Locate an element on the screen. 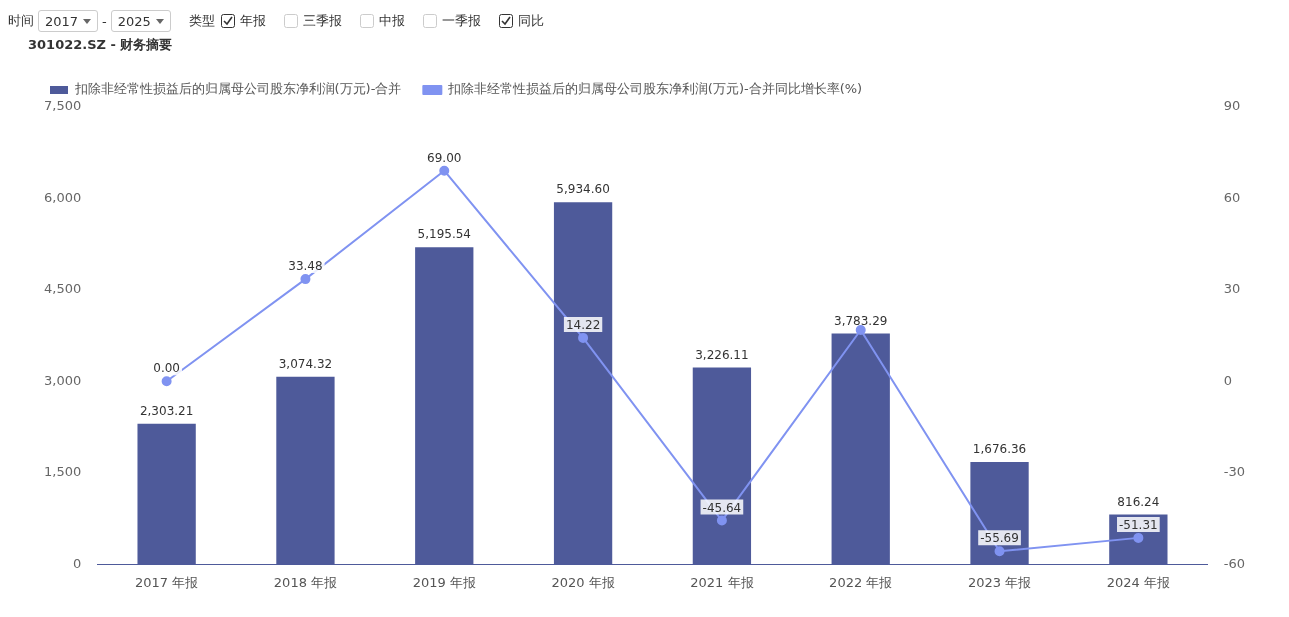 This screenshot has height=617, width=1289. y2-tick-label: 30 is located at coordinates (1232, 289).